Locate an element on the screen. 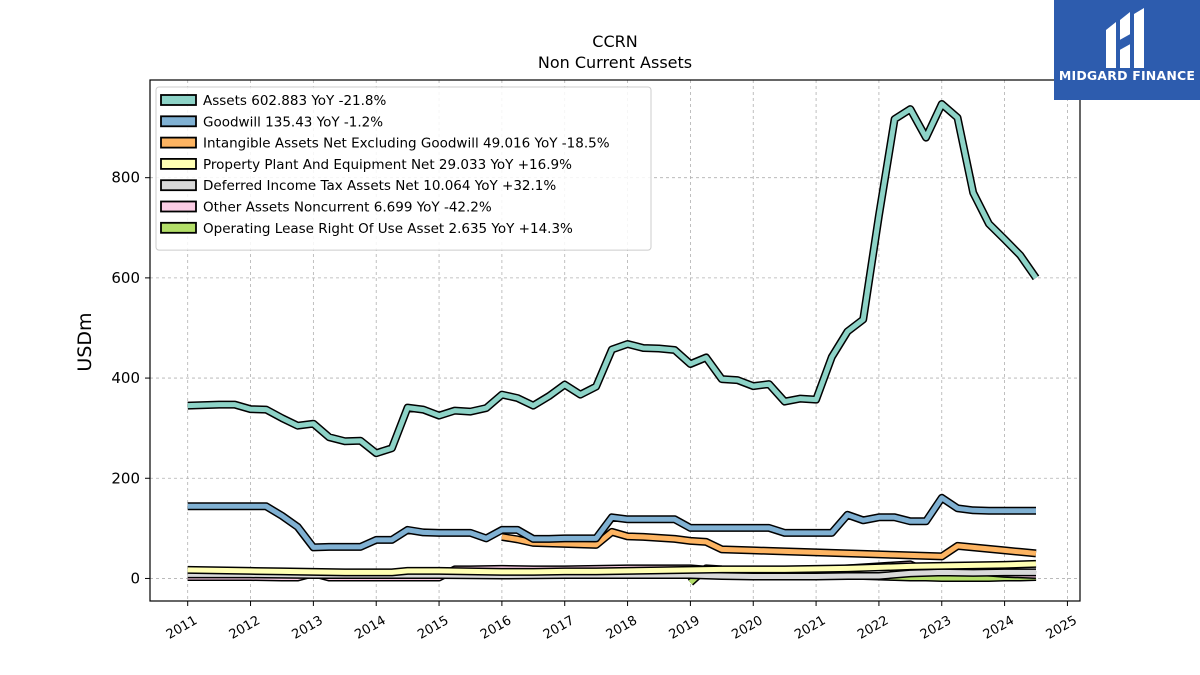 The height and width of the screenshot is (675, 1200). midgard-logo-icon is located at coordinates (1125, 38).